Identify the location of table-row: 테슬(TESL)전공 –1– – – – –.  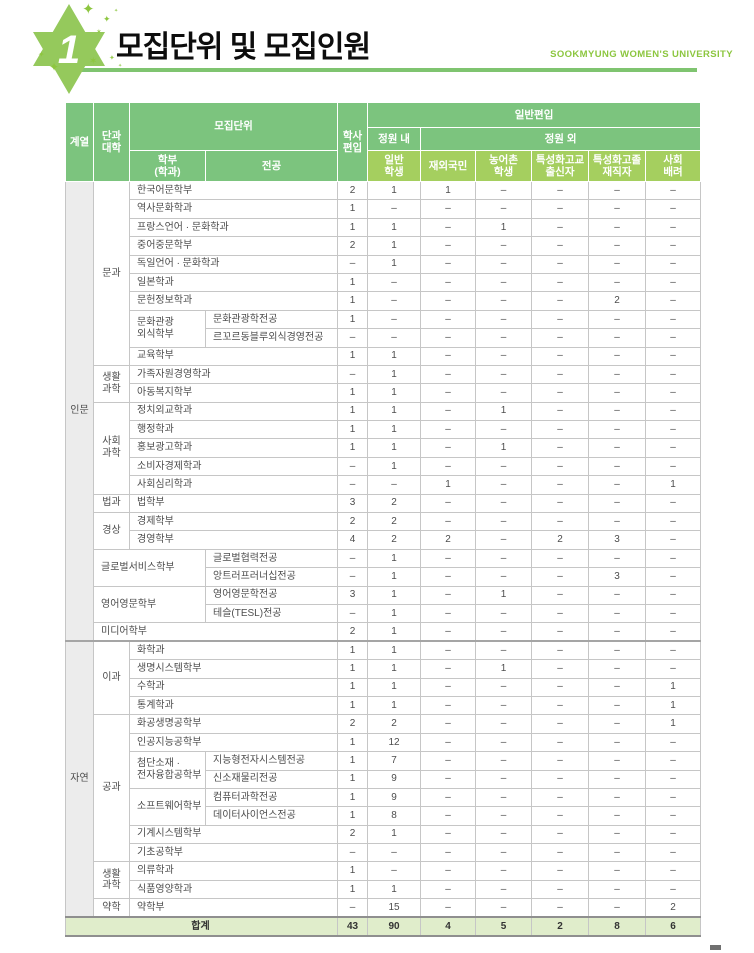
(384, 613).